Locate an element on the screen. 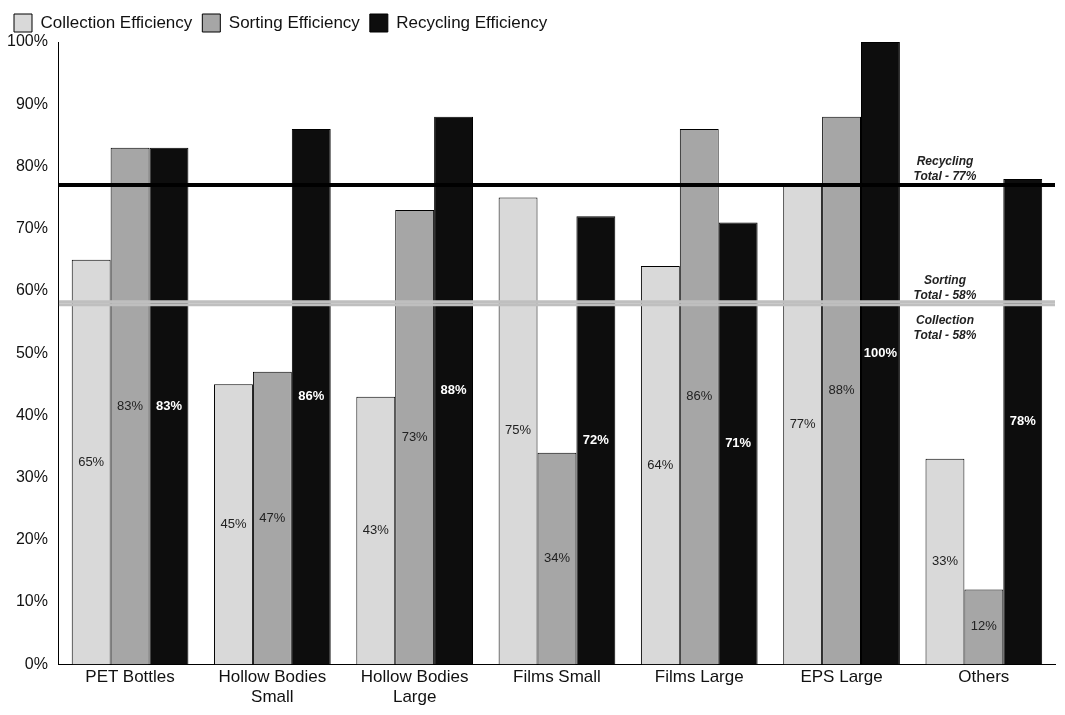  x-tick-label: Films Small is located at coordinates (557, 677).